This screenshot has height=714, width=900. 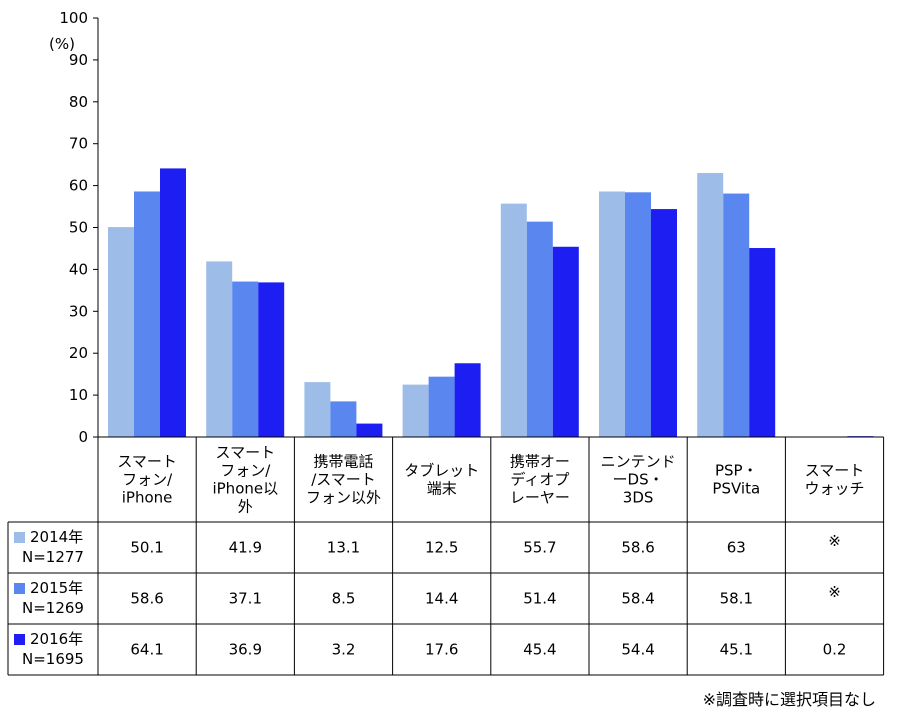 I want to click on data-label: 58.4, so click(x=637, y=599).